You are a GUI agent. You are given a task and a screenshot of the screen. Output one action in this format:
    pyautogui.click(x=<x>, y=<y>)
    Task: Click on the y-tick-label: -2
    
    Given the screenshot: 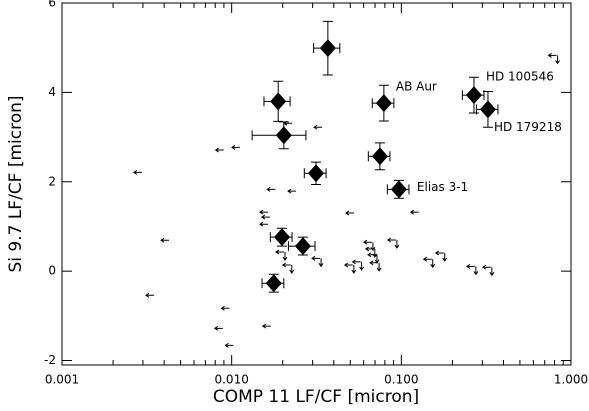 What is the action you would take?
    pyautogui.click(x=50, y=360)
    